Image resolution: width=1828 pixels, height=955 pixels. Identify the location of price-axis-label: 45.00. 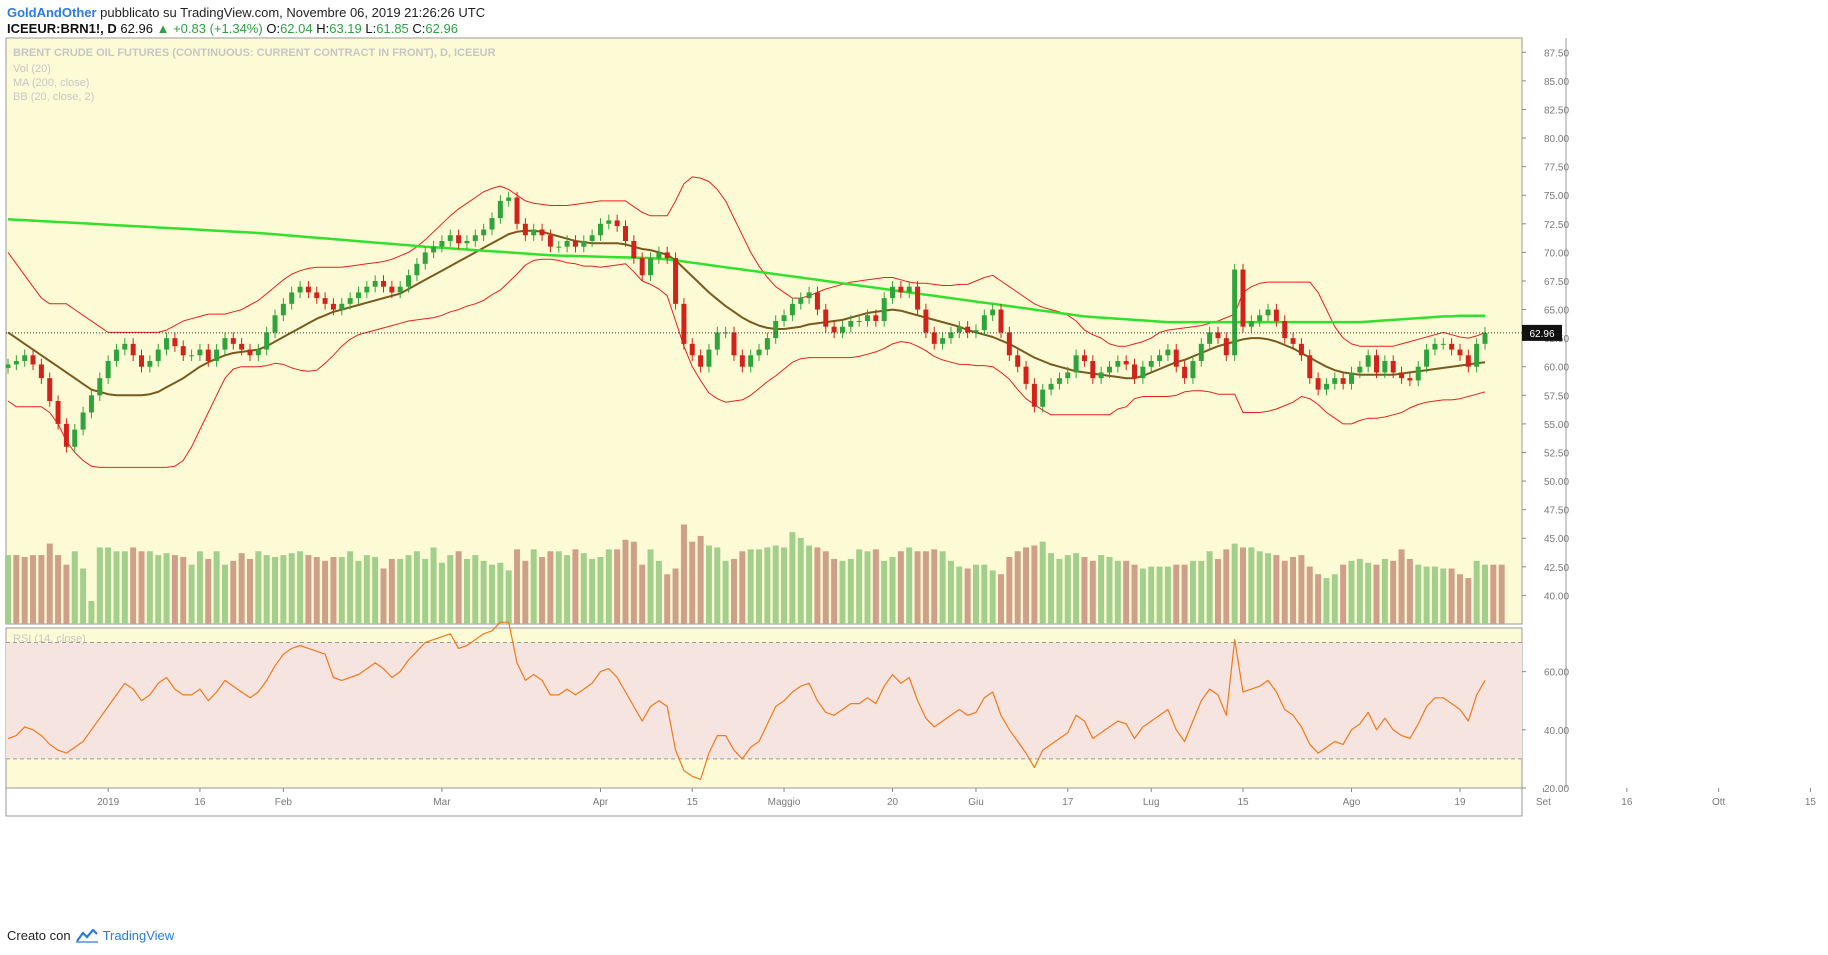
(1556, 539).